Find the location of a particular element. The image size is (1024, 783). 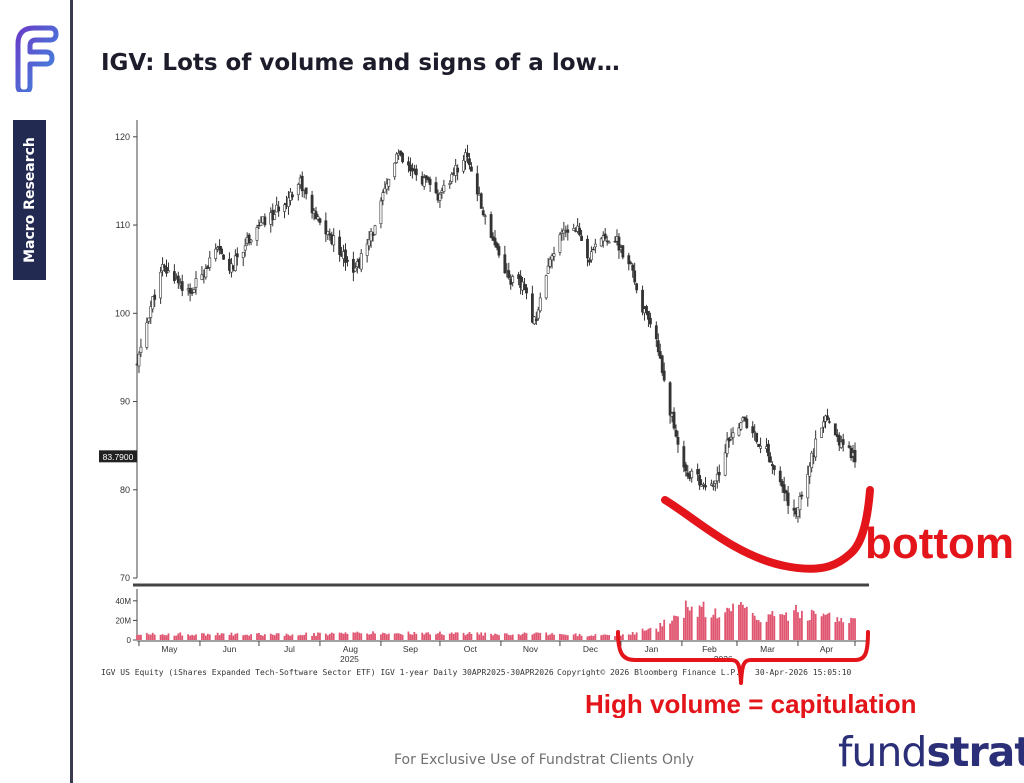

left-divider is located at coordinates (71, 391).